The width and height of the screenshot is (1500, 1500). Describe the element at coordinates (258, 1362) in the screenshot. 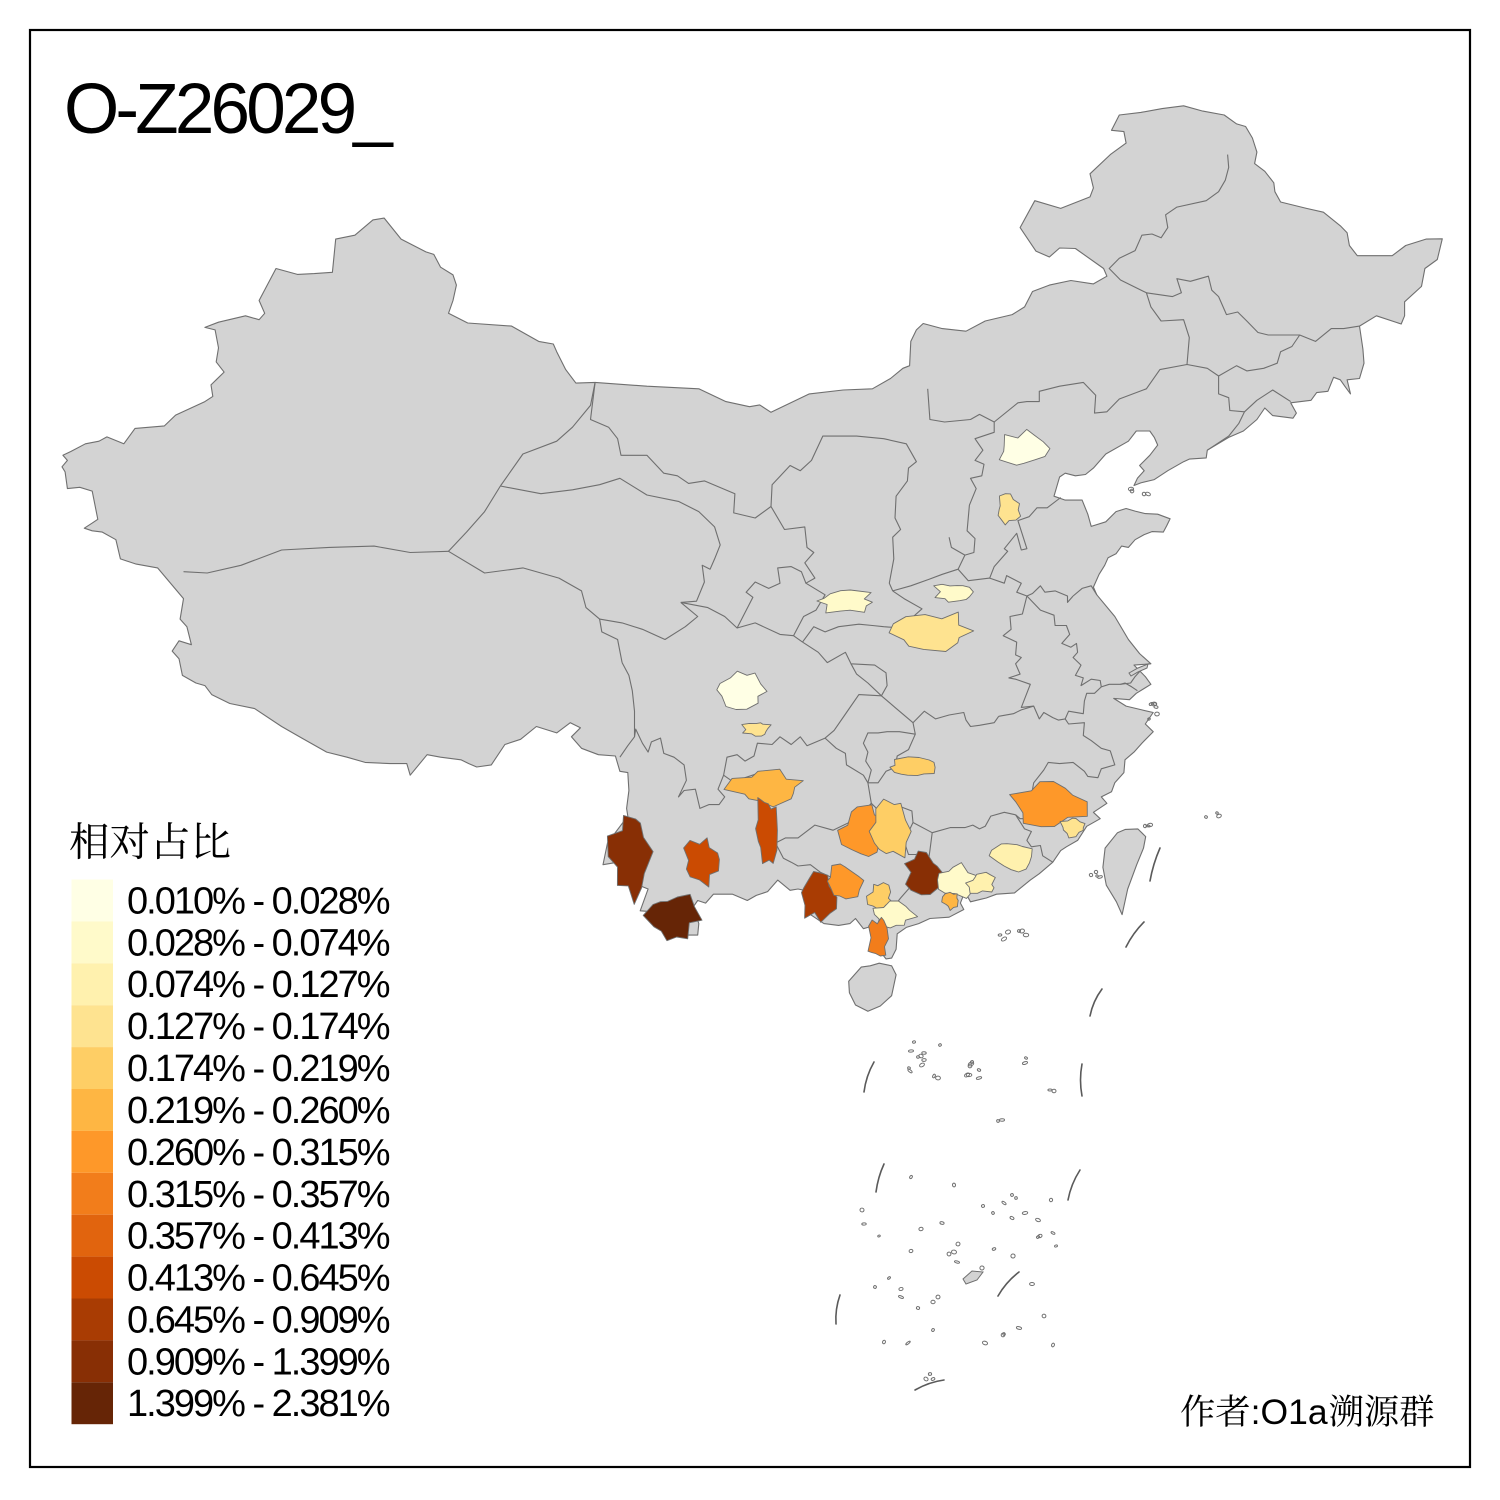

I see `svg-text: 0.909% - 1.399%` at that location.